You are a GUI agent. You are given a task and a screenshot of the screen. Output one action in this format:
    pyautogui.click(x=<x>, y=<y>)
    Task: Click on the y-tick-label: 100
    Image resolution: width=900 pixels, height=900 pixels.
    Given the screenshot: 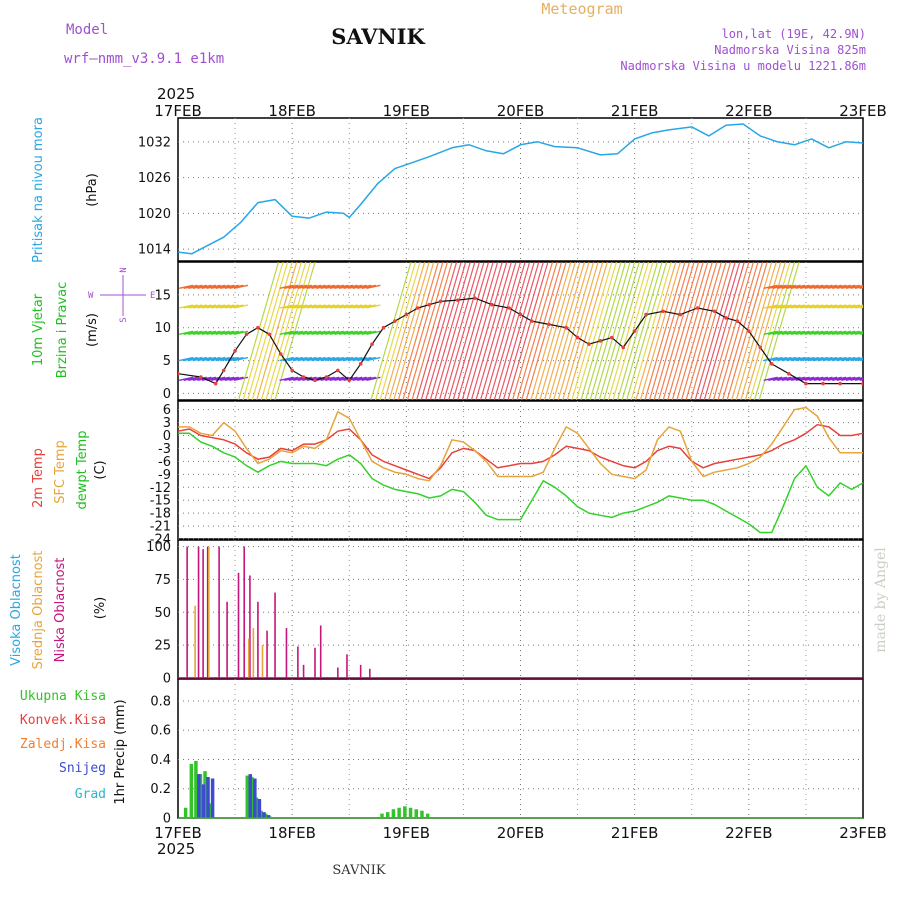 What is the action you would take?
    pyautogui.click(x=158, y=547)
    